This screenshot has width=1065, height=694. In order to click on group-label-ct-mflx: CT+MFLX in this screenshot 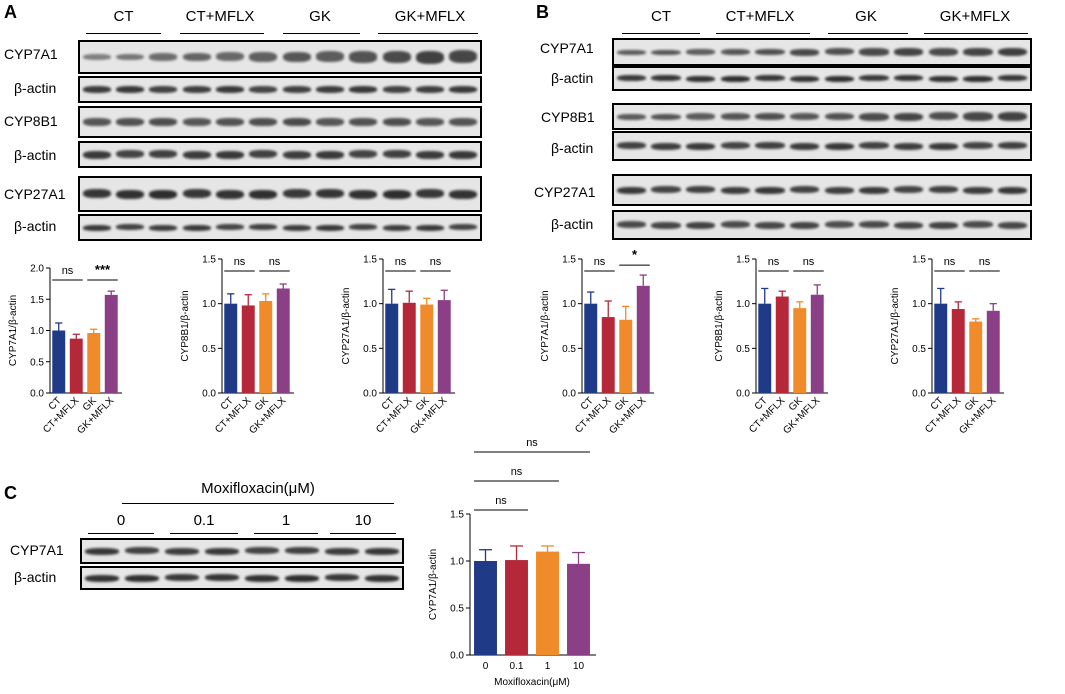, I will do `click(220, 16)`.